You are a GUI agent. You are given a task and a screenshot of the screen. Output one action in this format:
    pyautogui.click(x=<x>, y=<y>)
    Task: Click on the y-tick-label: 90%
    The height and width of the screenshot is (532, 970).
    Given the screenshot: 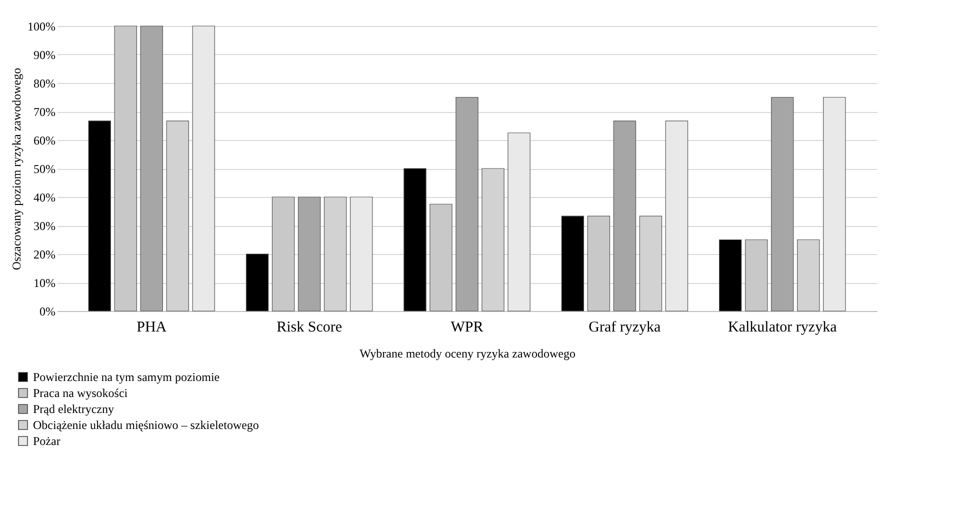 What is the action you would take?
    pyautogui.click(x=45, y=55)
    